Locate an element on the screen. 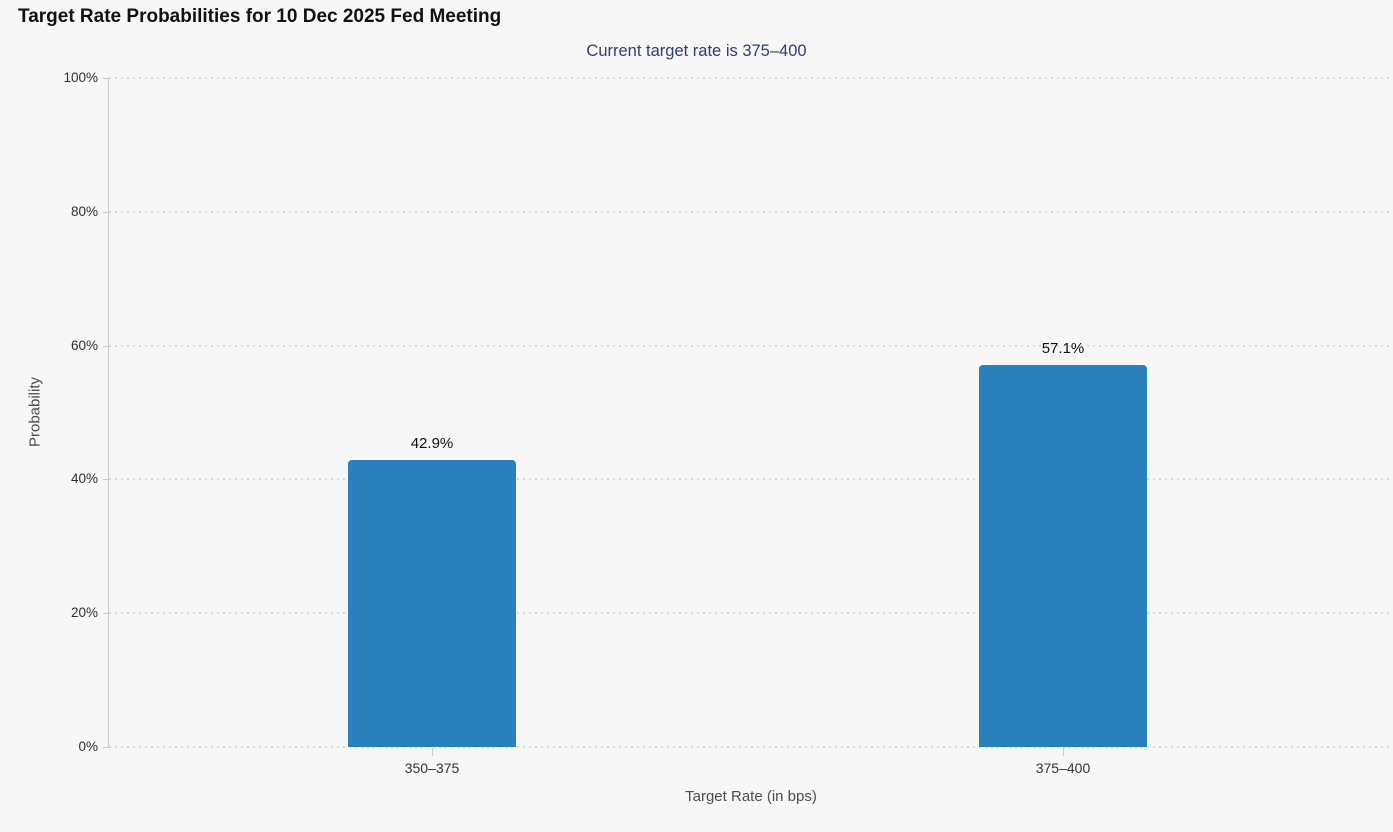  bar-375–400 is located at coordinates (1063, 556).